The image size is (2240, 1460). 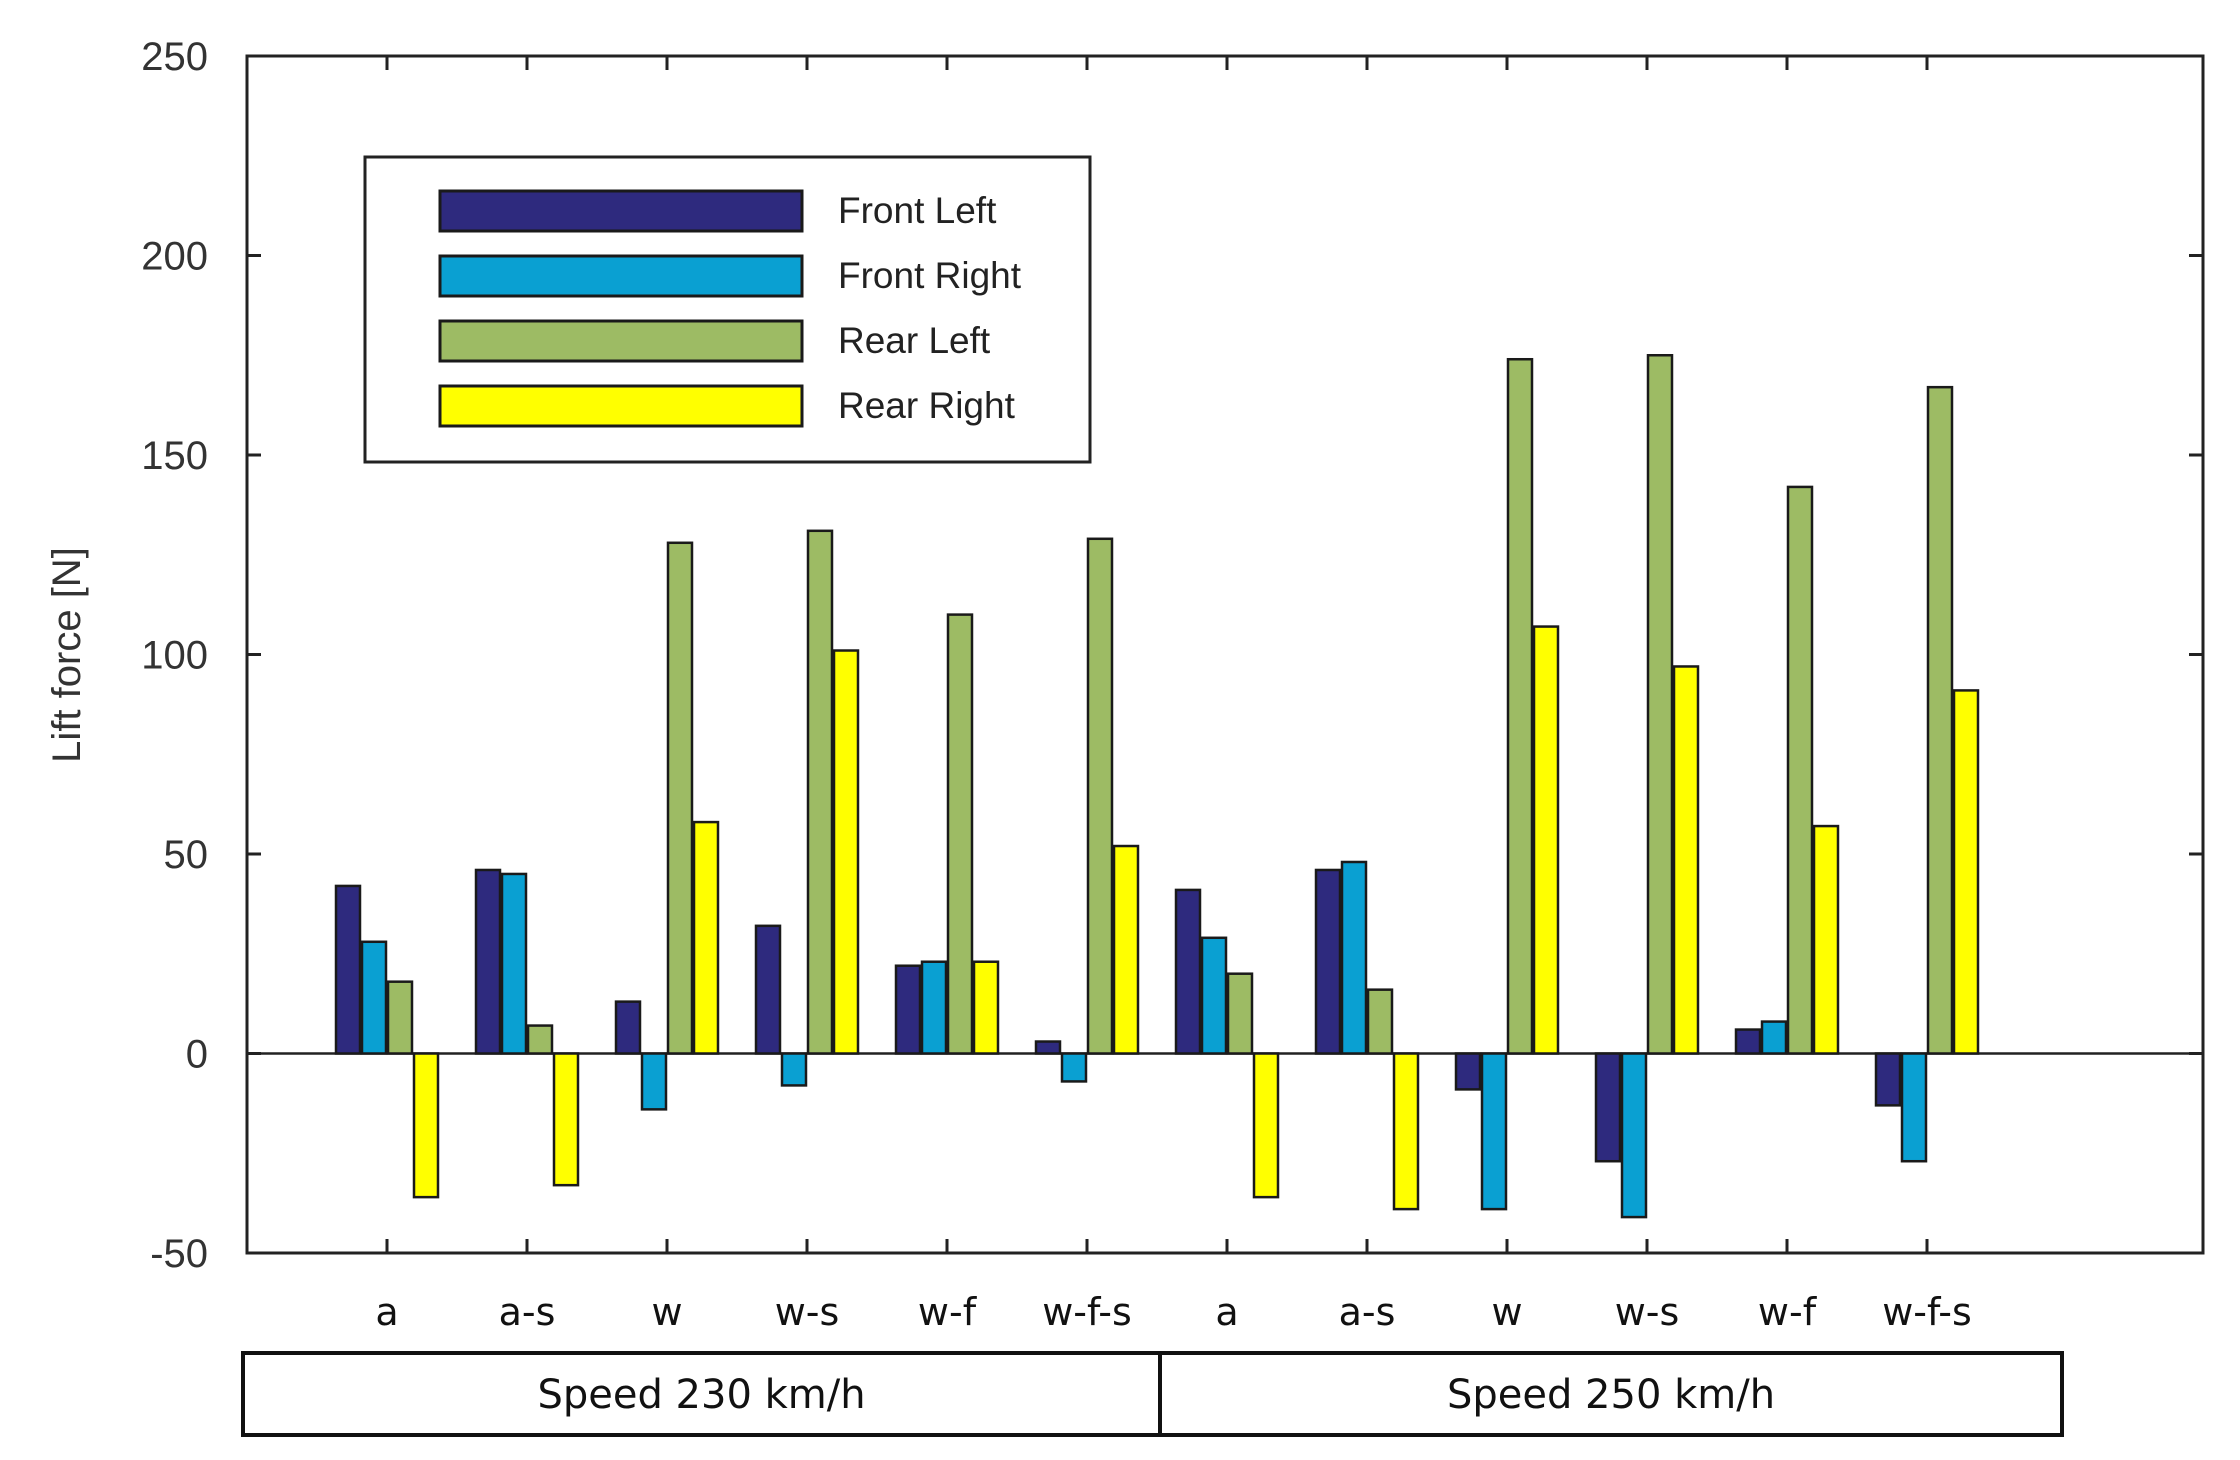 I want to click on y-axis-label: Lift force [N], so click(x=67, y=655).